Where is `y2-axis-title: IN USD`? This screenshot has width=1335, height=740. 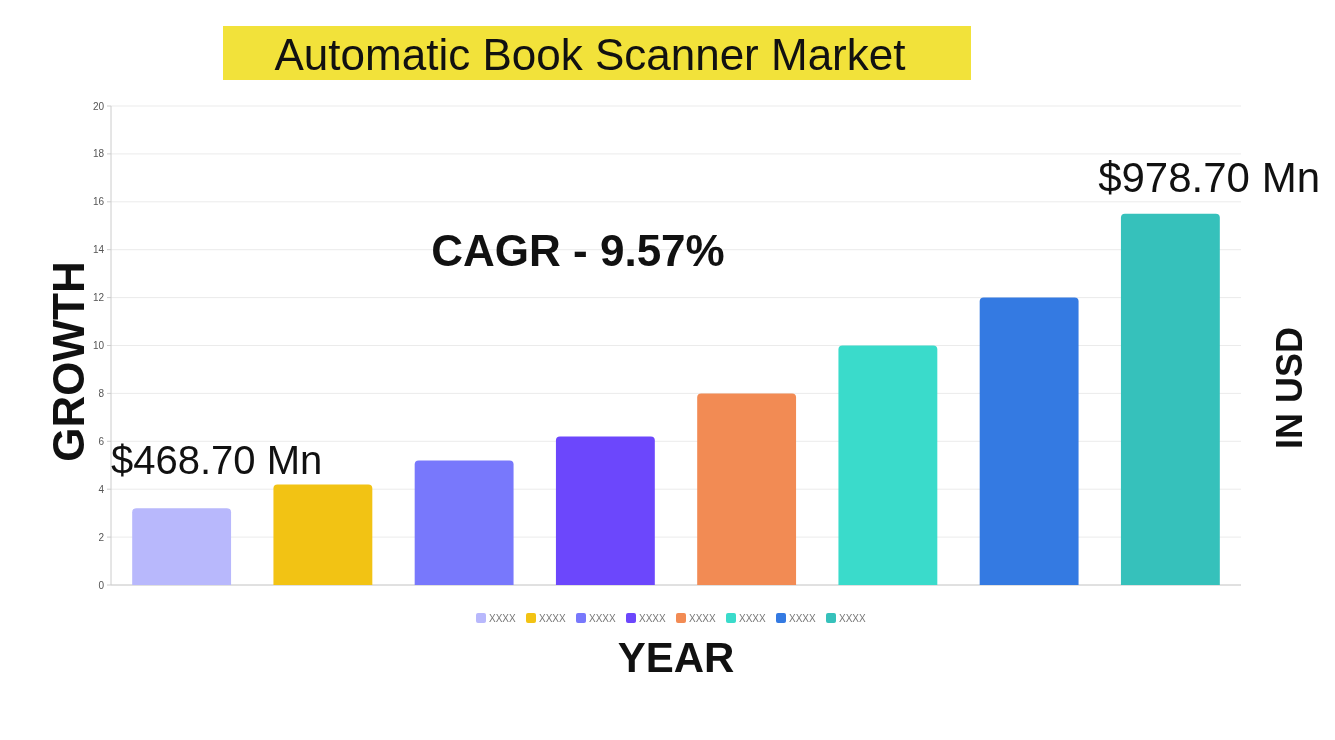 y2-axis-title: IN USD is located at coordinates (1289, 388).